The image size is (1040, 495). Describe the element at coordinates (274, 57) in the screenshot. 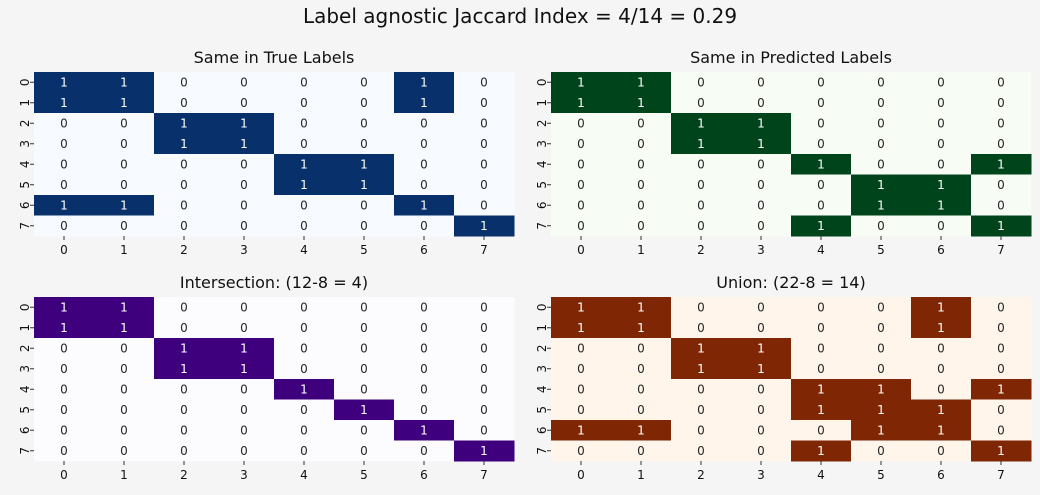

I see `panel-title: Same in True Labels` at that location.